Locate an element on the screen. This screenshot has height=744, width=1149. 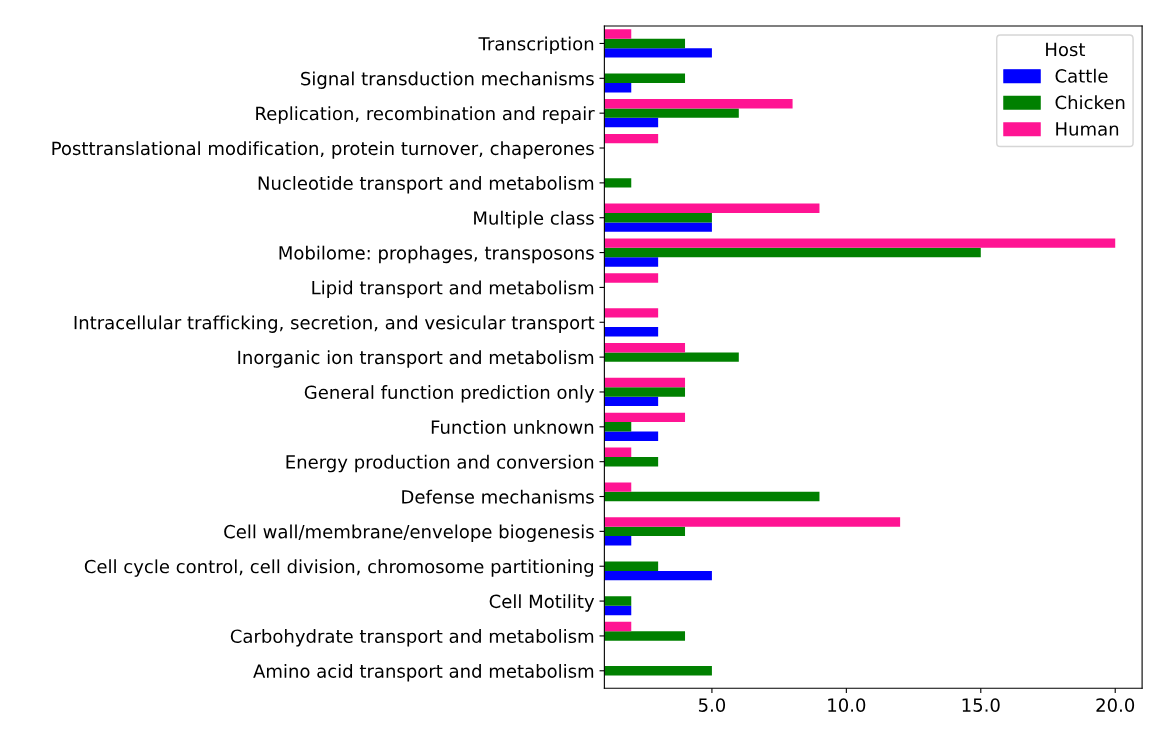
x-tick-label: 10.0 is located at coordinates (847, 705).